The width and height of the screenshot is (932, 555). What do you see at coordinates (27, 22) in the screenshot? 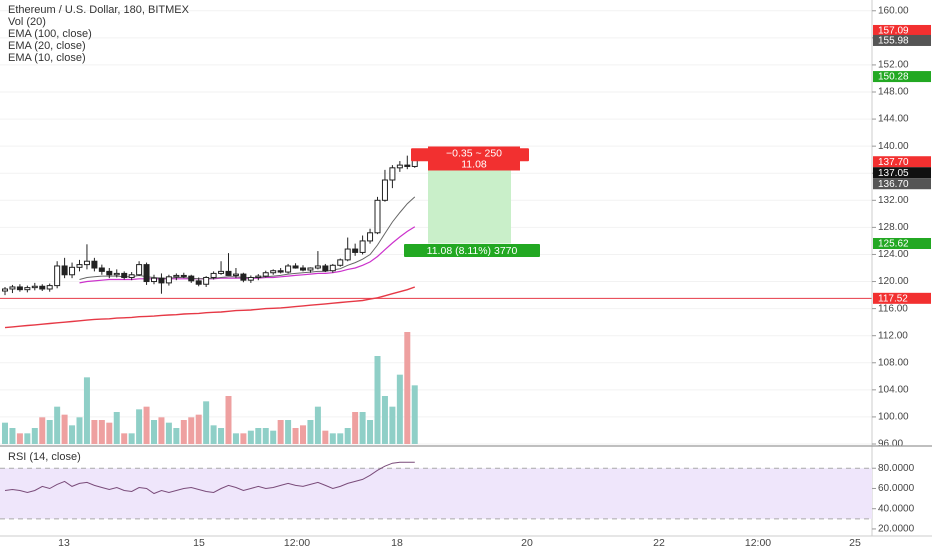
I see `legend-vol: Vol (20)` at bounding box center [27, 22].